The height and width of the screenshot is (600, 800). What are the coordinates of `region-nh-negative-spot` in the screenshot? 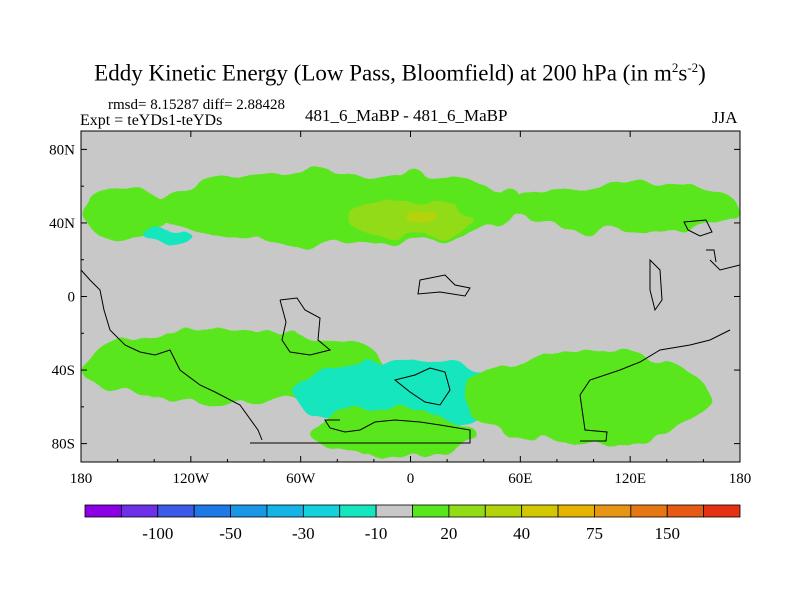 It's located at (168, 238).